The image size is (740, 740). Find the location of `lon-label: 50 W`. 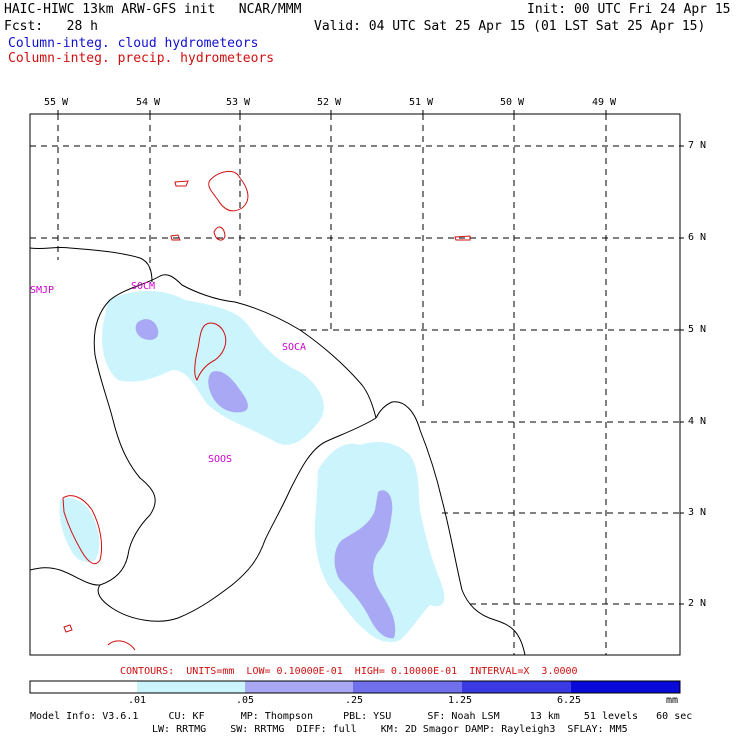

lon-label: 50 W is located at coordinates (512, 102).